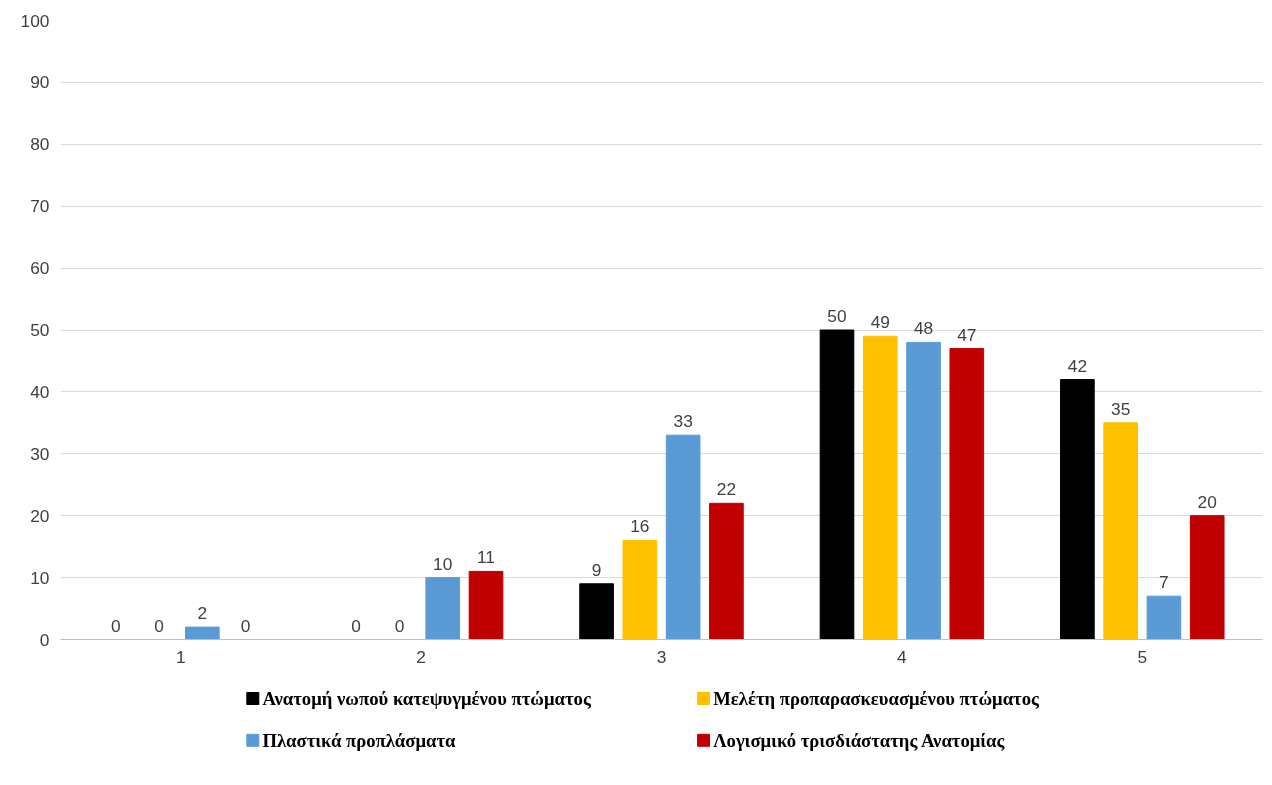 The width and height of the screenshot is (1272, 785). Describe the element at coordinates (683, 421) in the screenshot. I see `data-label: 33` at that location.